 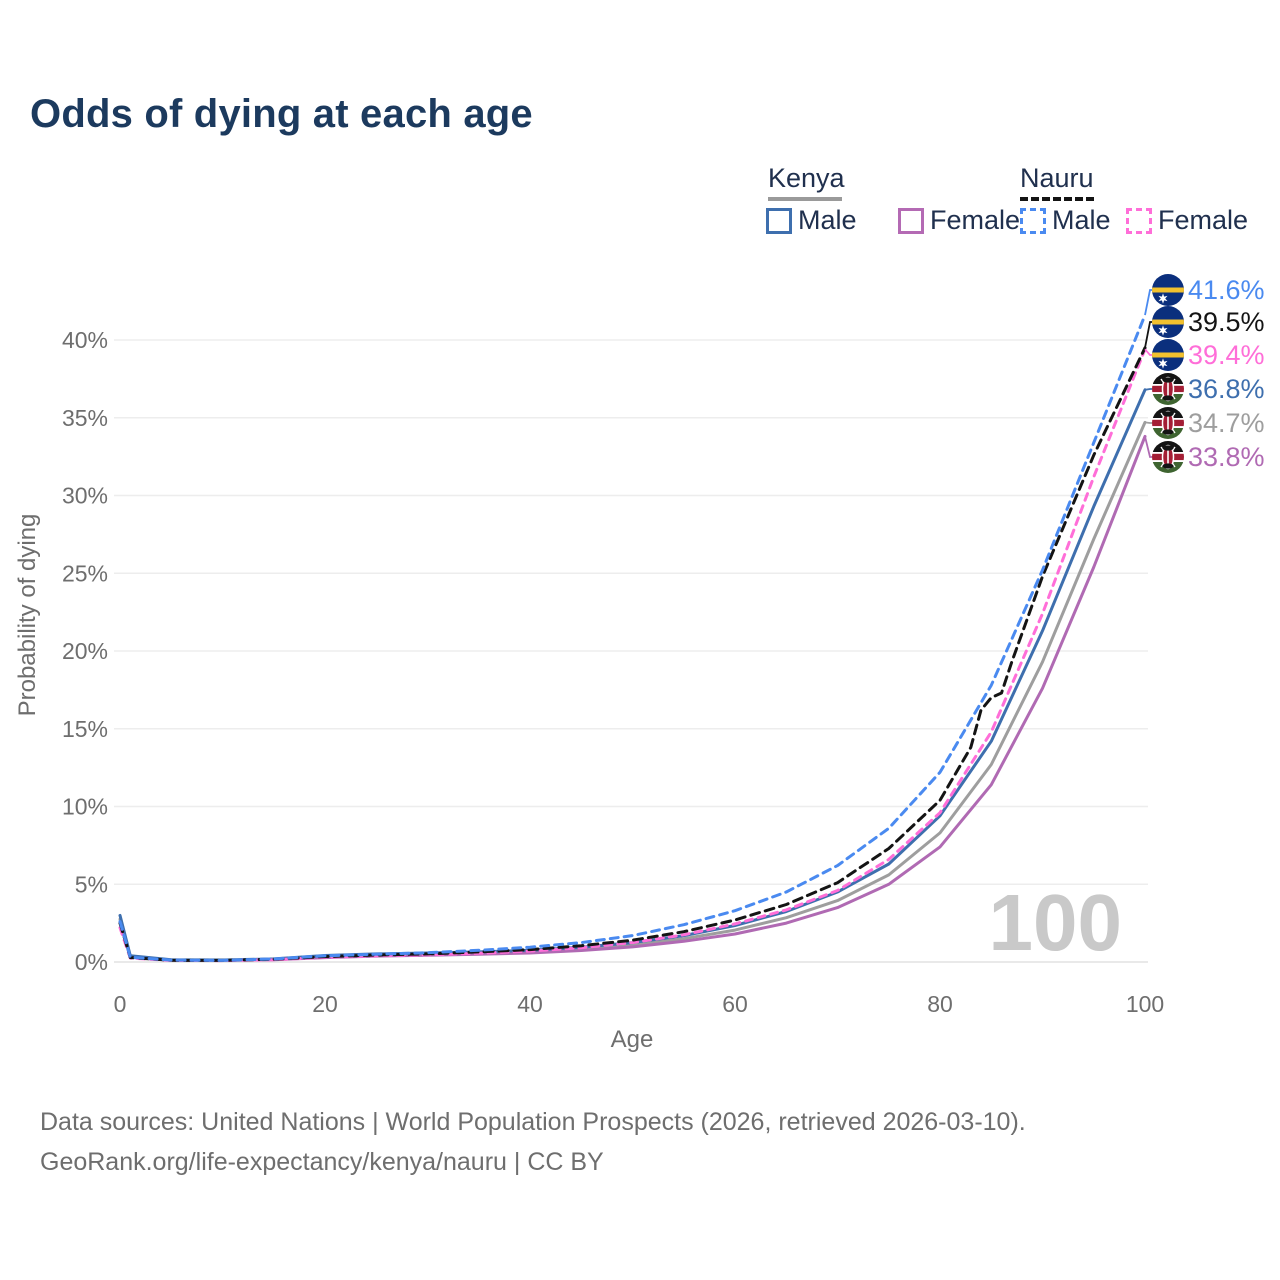 I want to click on y-tick-label: 25%, so click(x=85, y=573).